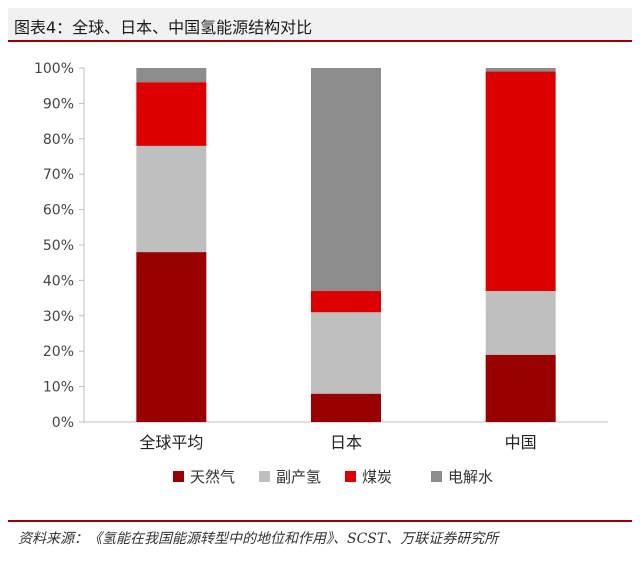 This screenshot has height=586, width=640. Describe the element at coordinates (58, 388) in the screenshot. I see `y-tick-label: 10%` at that location.